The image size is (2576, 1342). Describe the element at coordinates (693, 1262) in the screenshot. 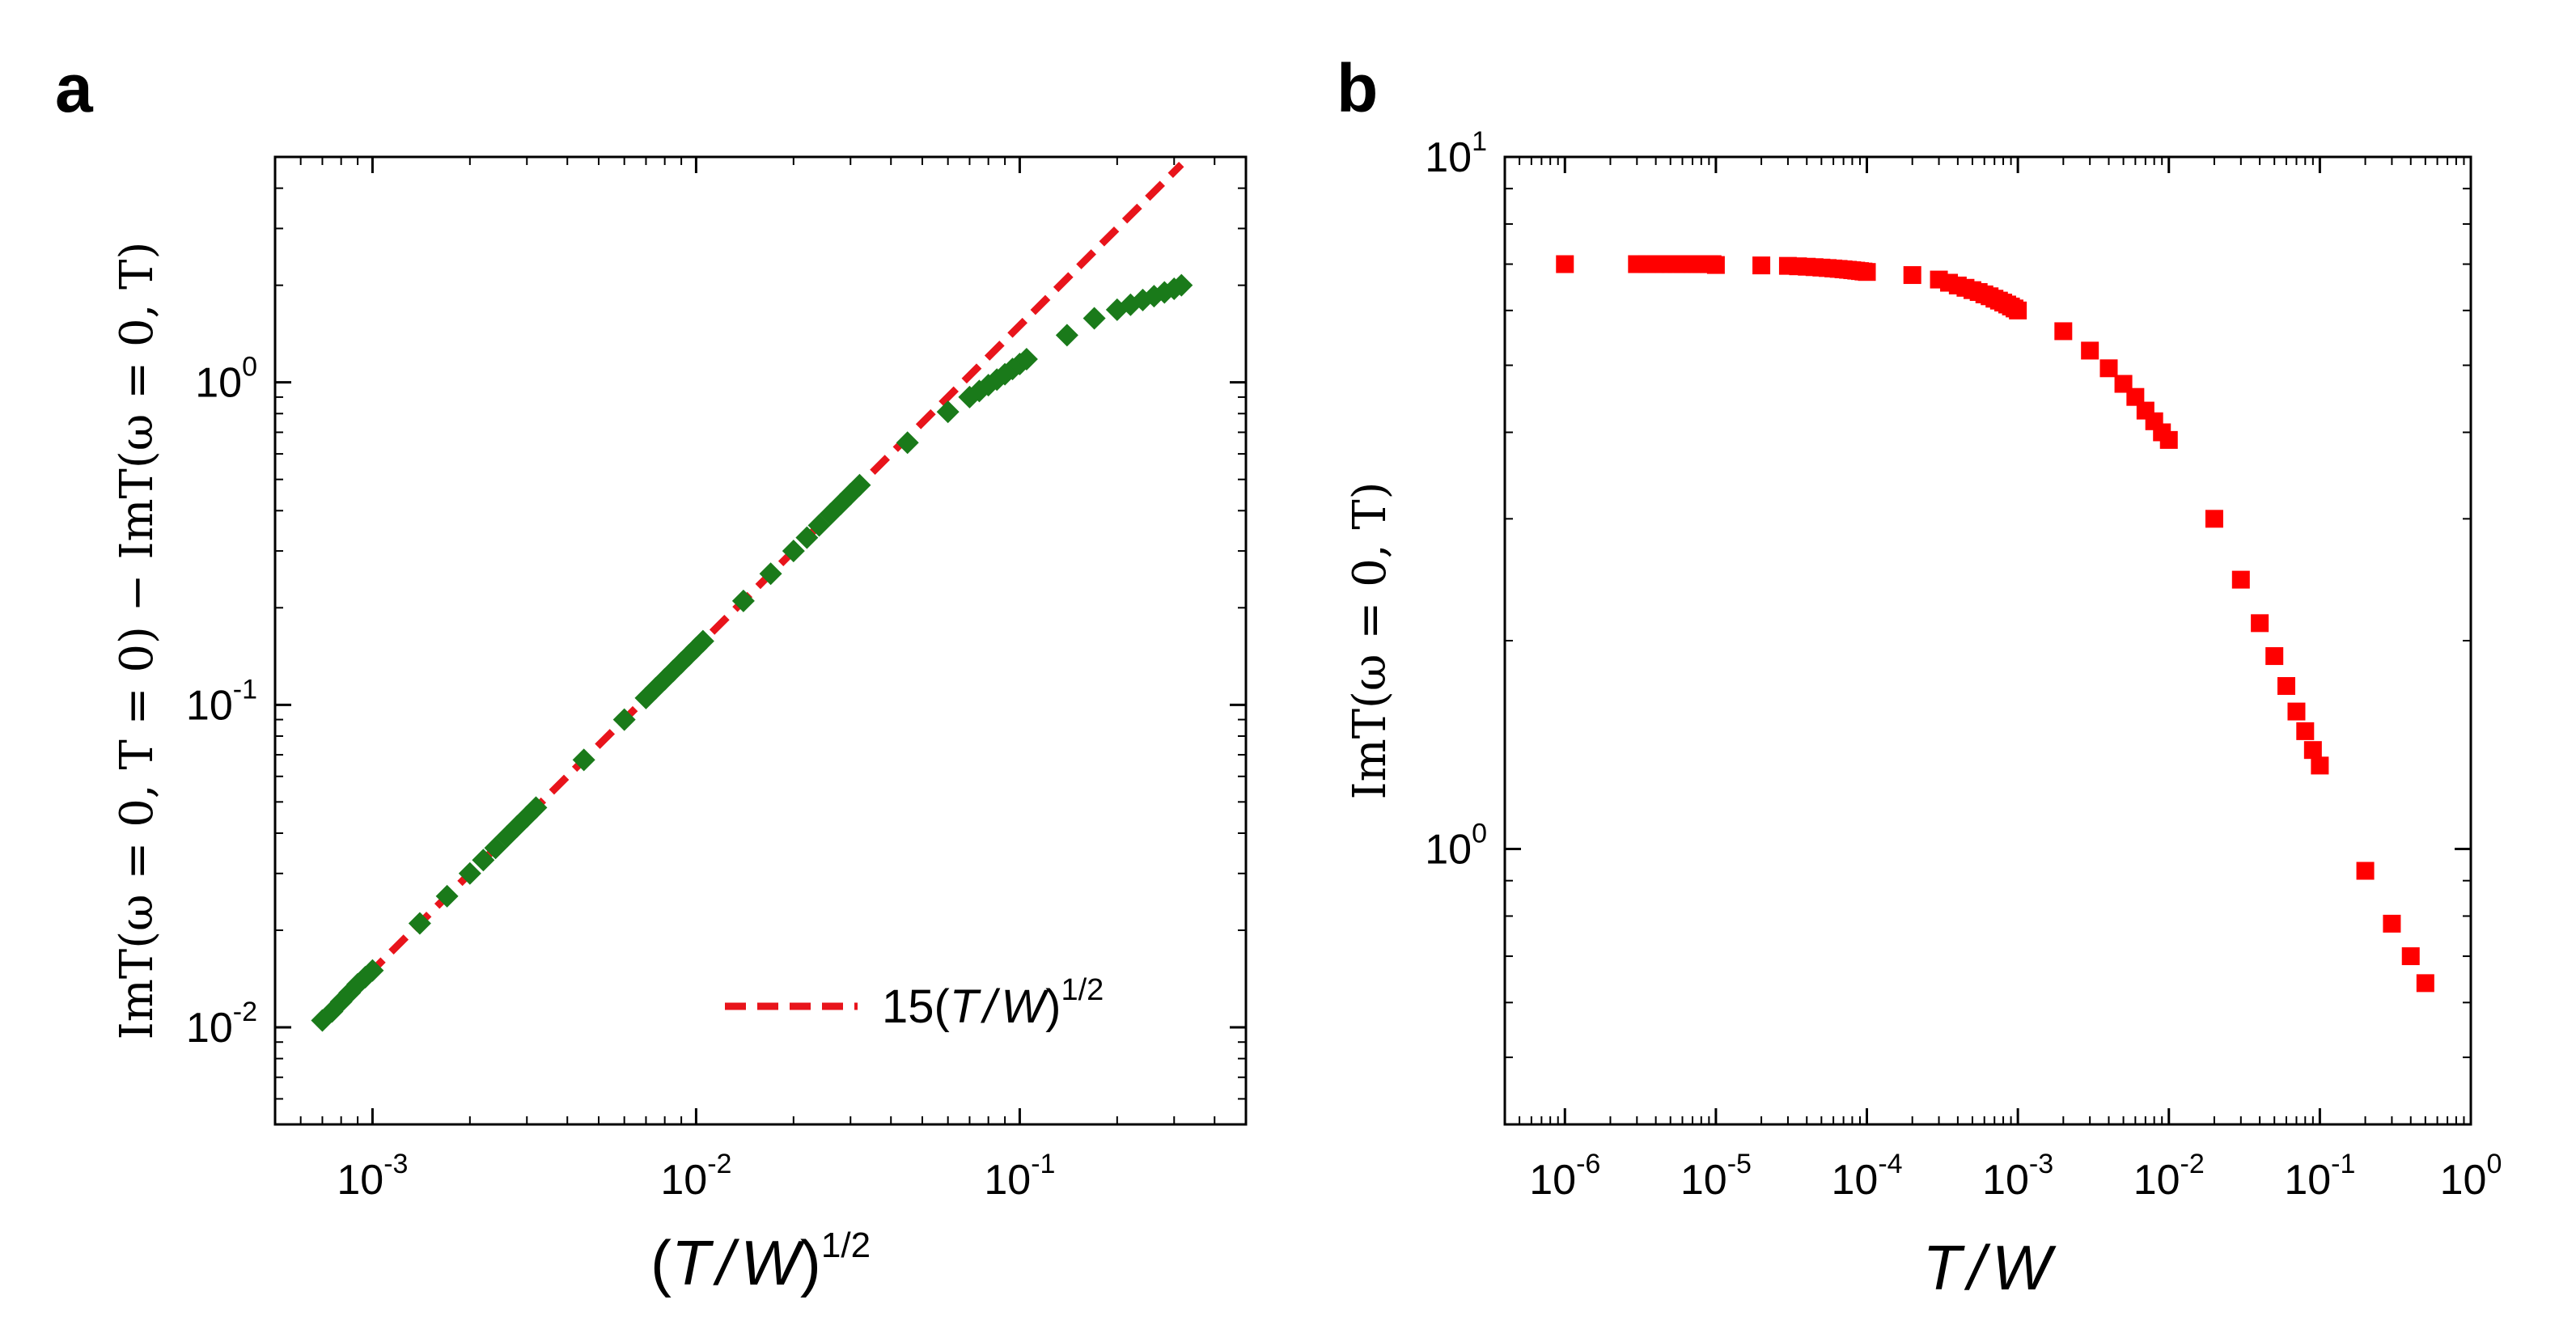

I see `panel-a-xlabel-var1: T` at that location.